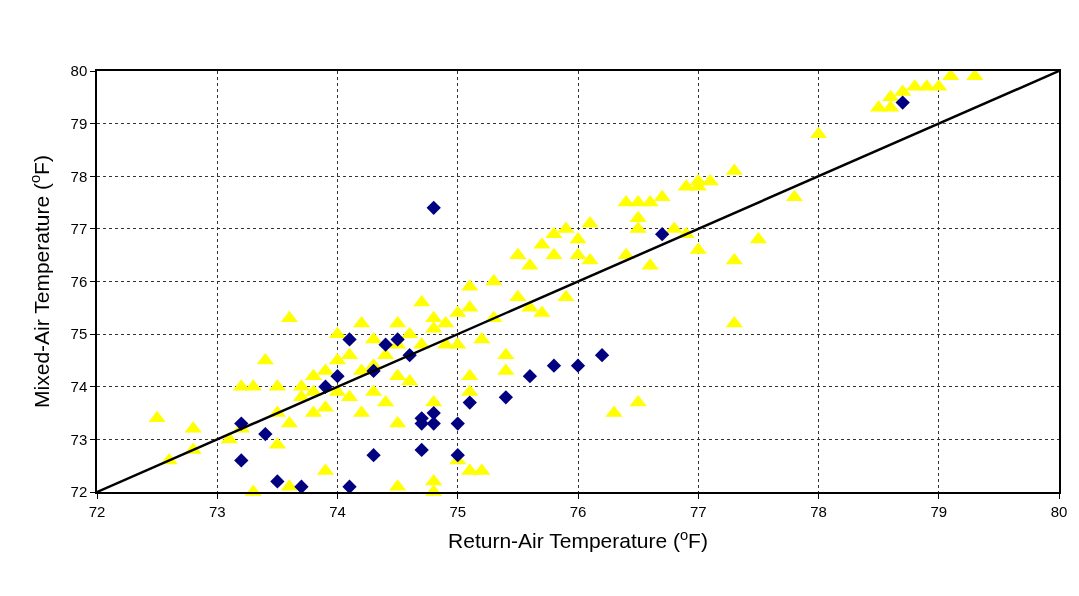  Describe the element at coordinates (818, 511) in the screenshot. I see `x-tick-label: 78` at that location.